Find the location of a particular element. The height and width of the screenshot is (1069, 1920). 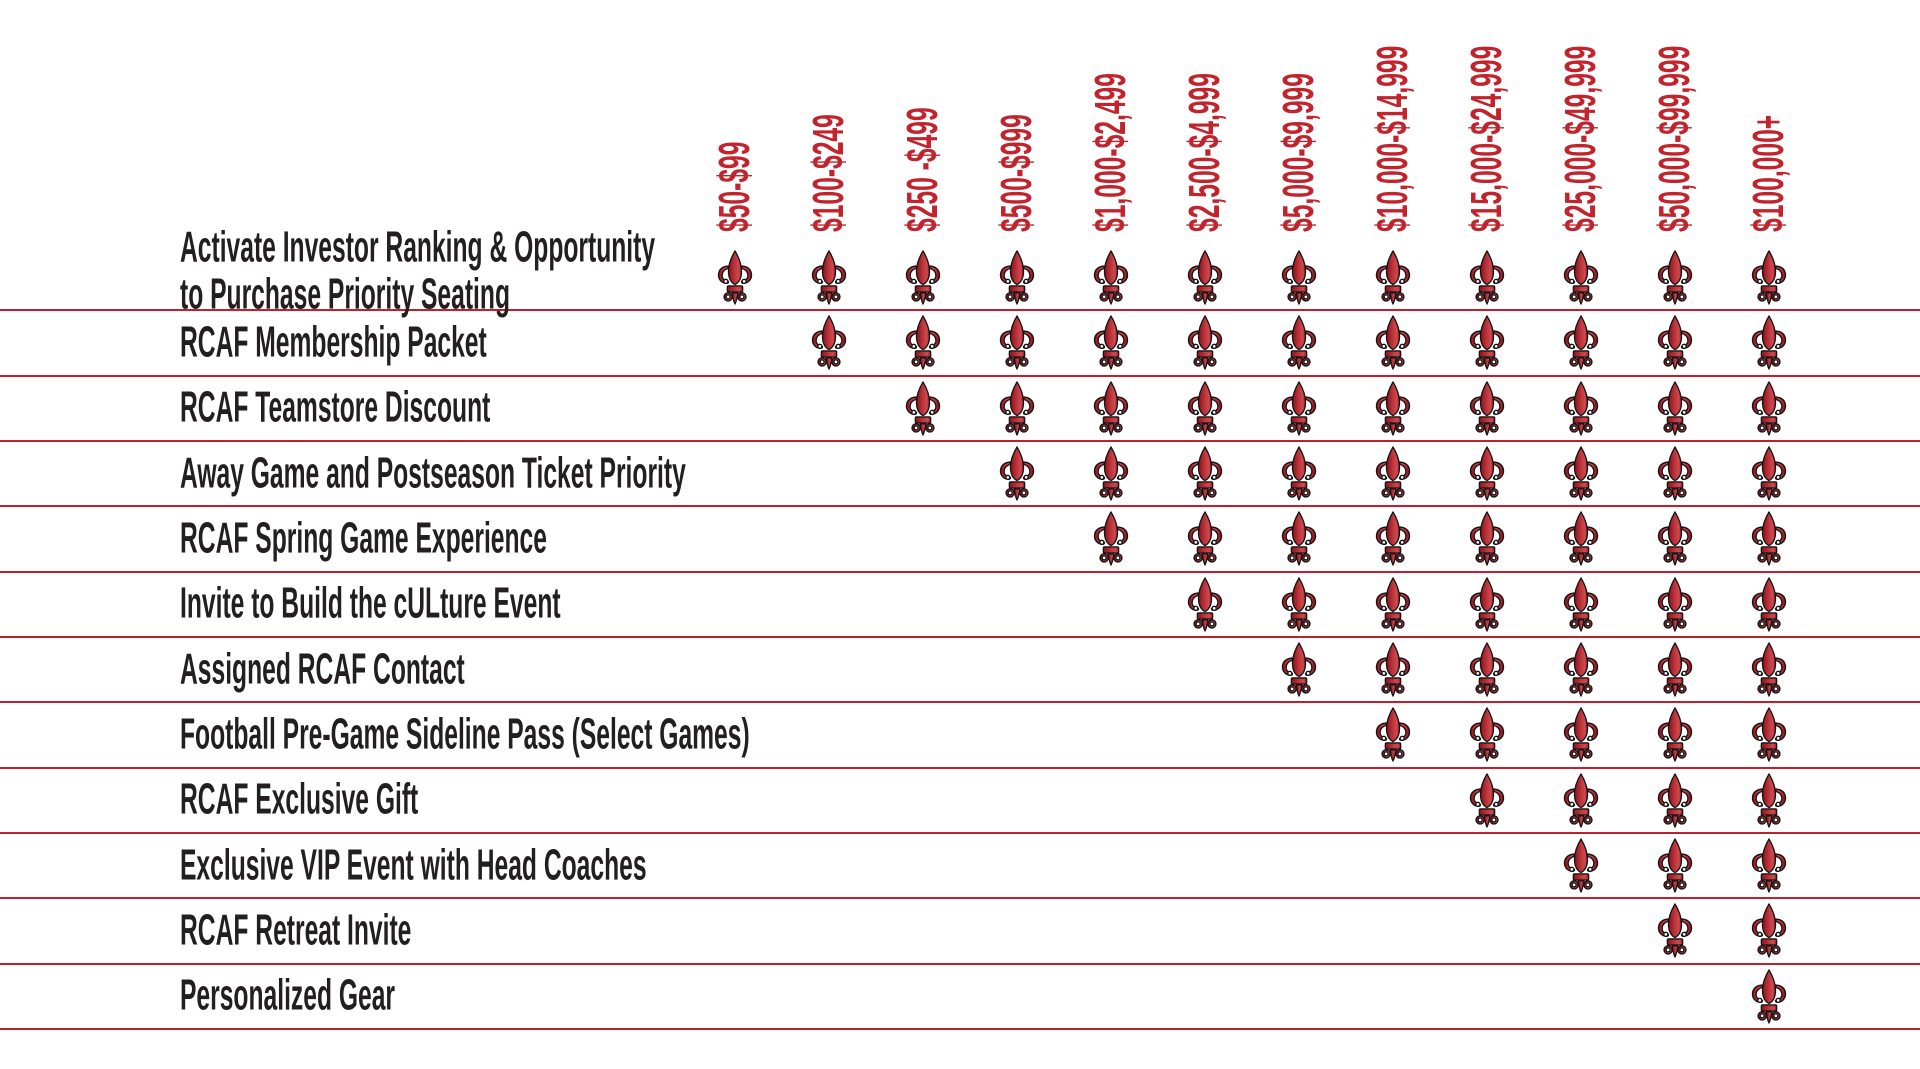

table-row: Exclusive VIP Event with Head Coaches is located at coordinates (960, 867).